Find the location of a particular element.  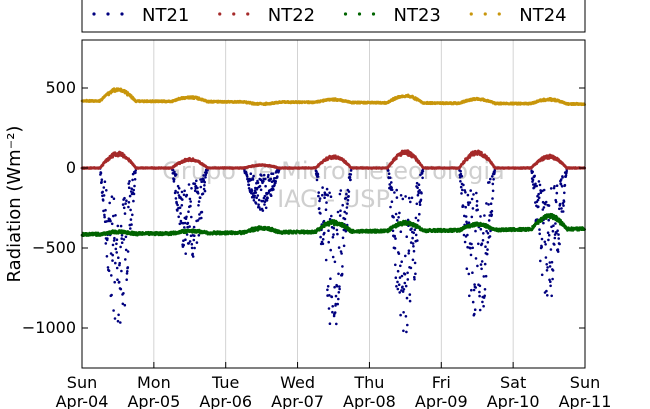

watermark-line: IAG - USP is located at coordinates (333, 199).